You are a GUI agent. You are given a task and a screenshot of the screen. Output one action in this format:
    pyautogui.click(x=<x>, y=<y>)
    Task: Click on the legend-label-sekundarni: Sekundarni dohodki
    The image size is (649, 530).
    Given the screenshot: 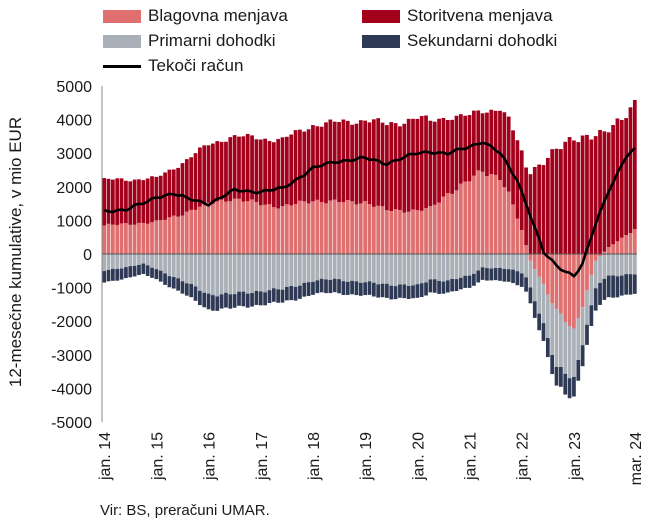 What is the action you would take?
    pyautogui.click(x=482, y=40)
    